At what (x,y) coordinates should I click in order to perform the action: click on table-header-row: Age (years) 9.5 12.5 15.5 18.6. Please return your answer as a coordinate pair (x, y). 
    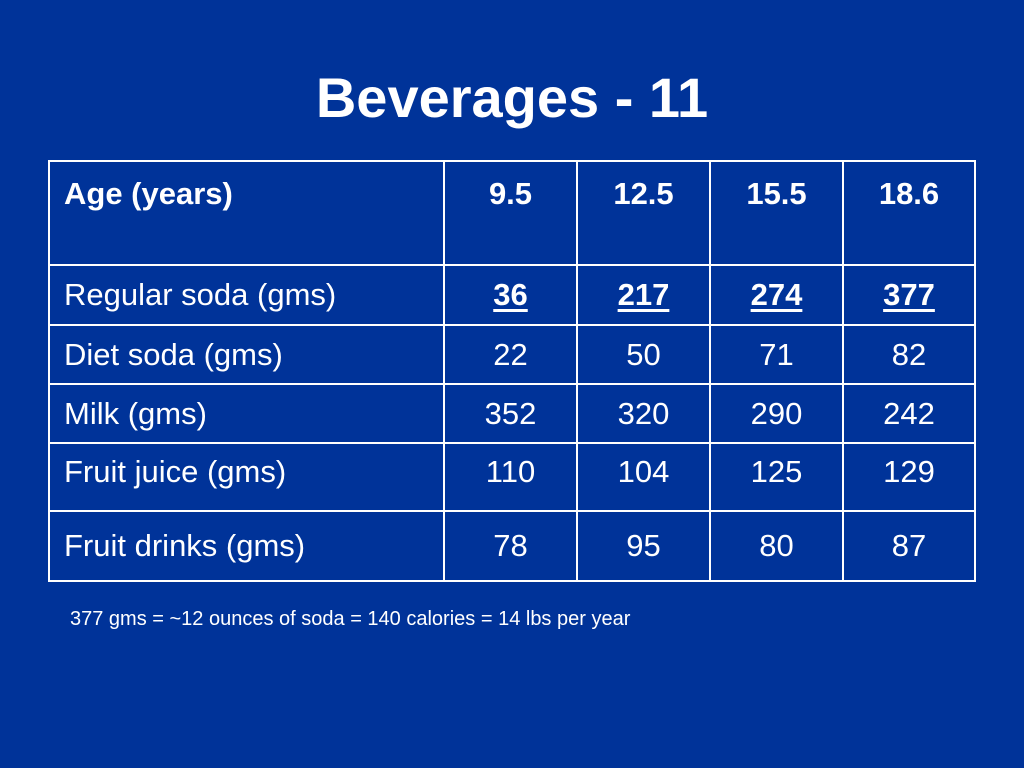
    Looking at the image, I should click on (512, 213).